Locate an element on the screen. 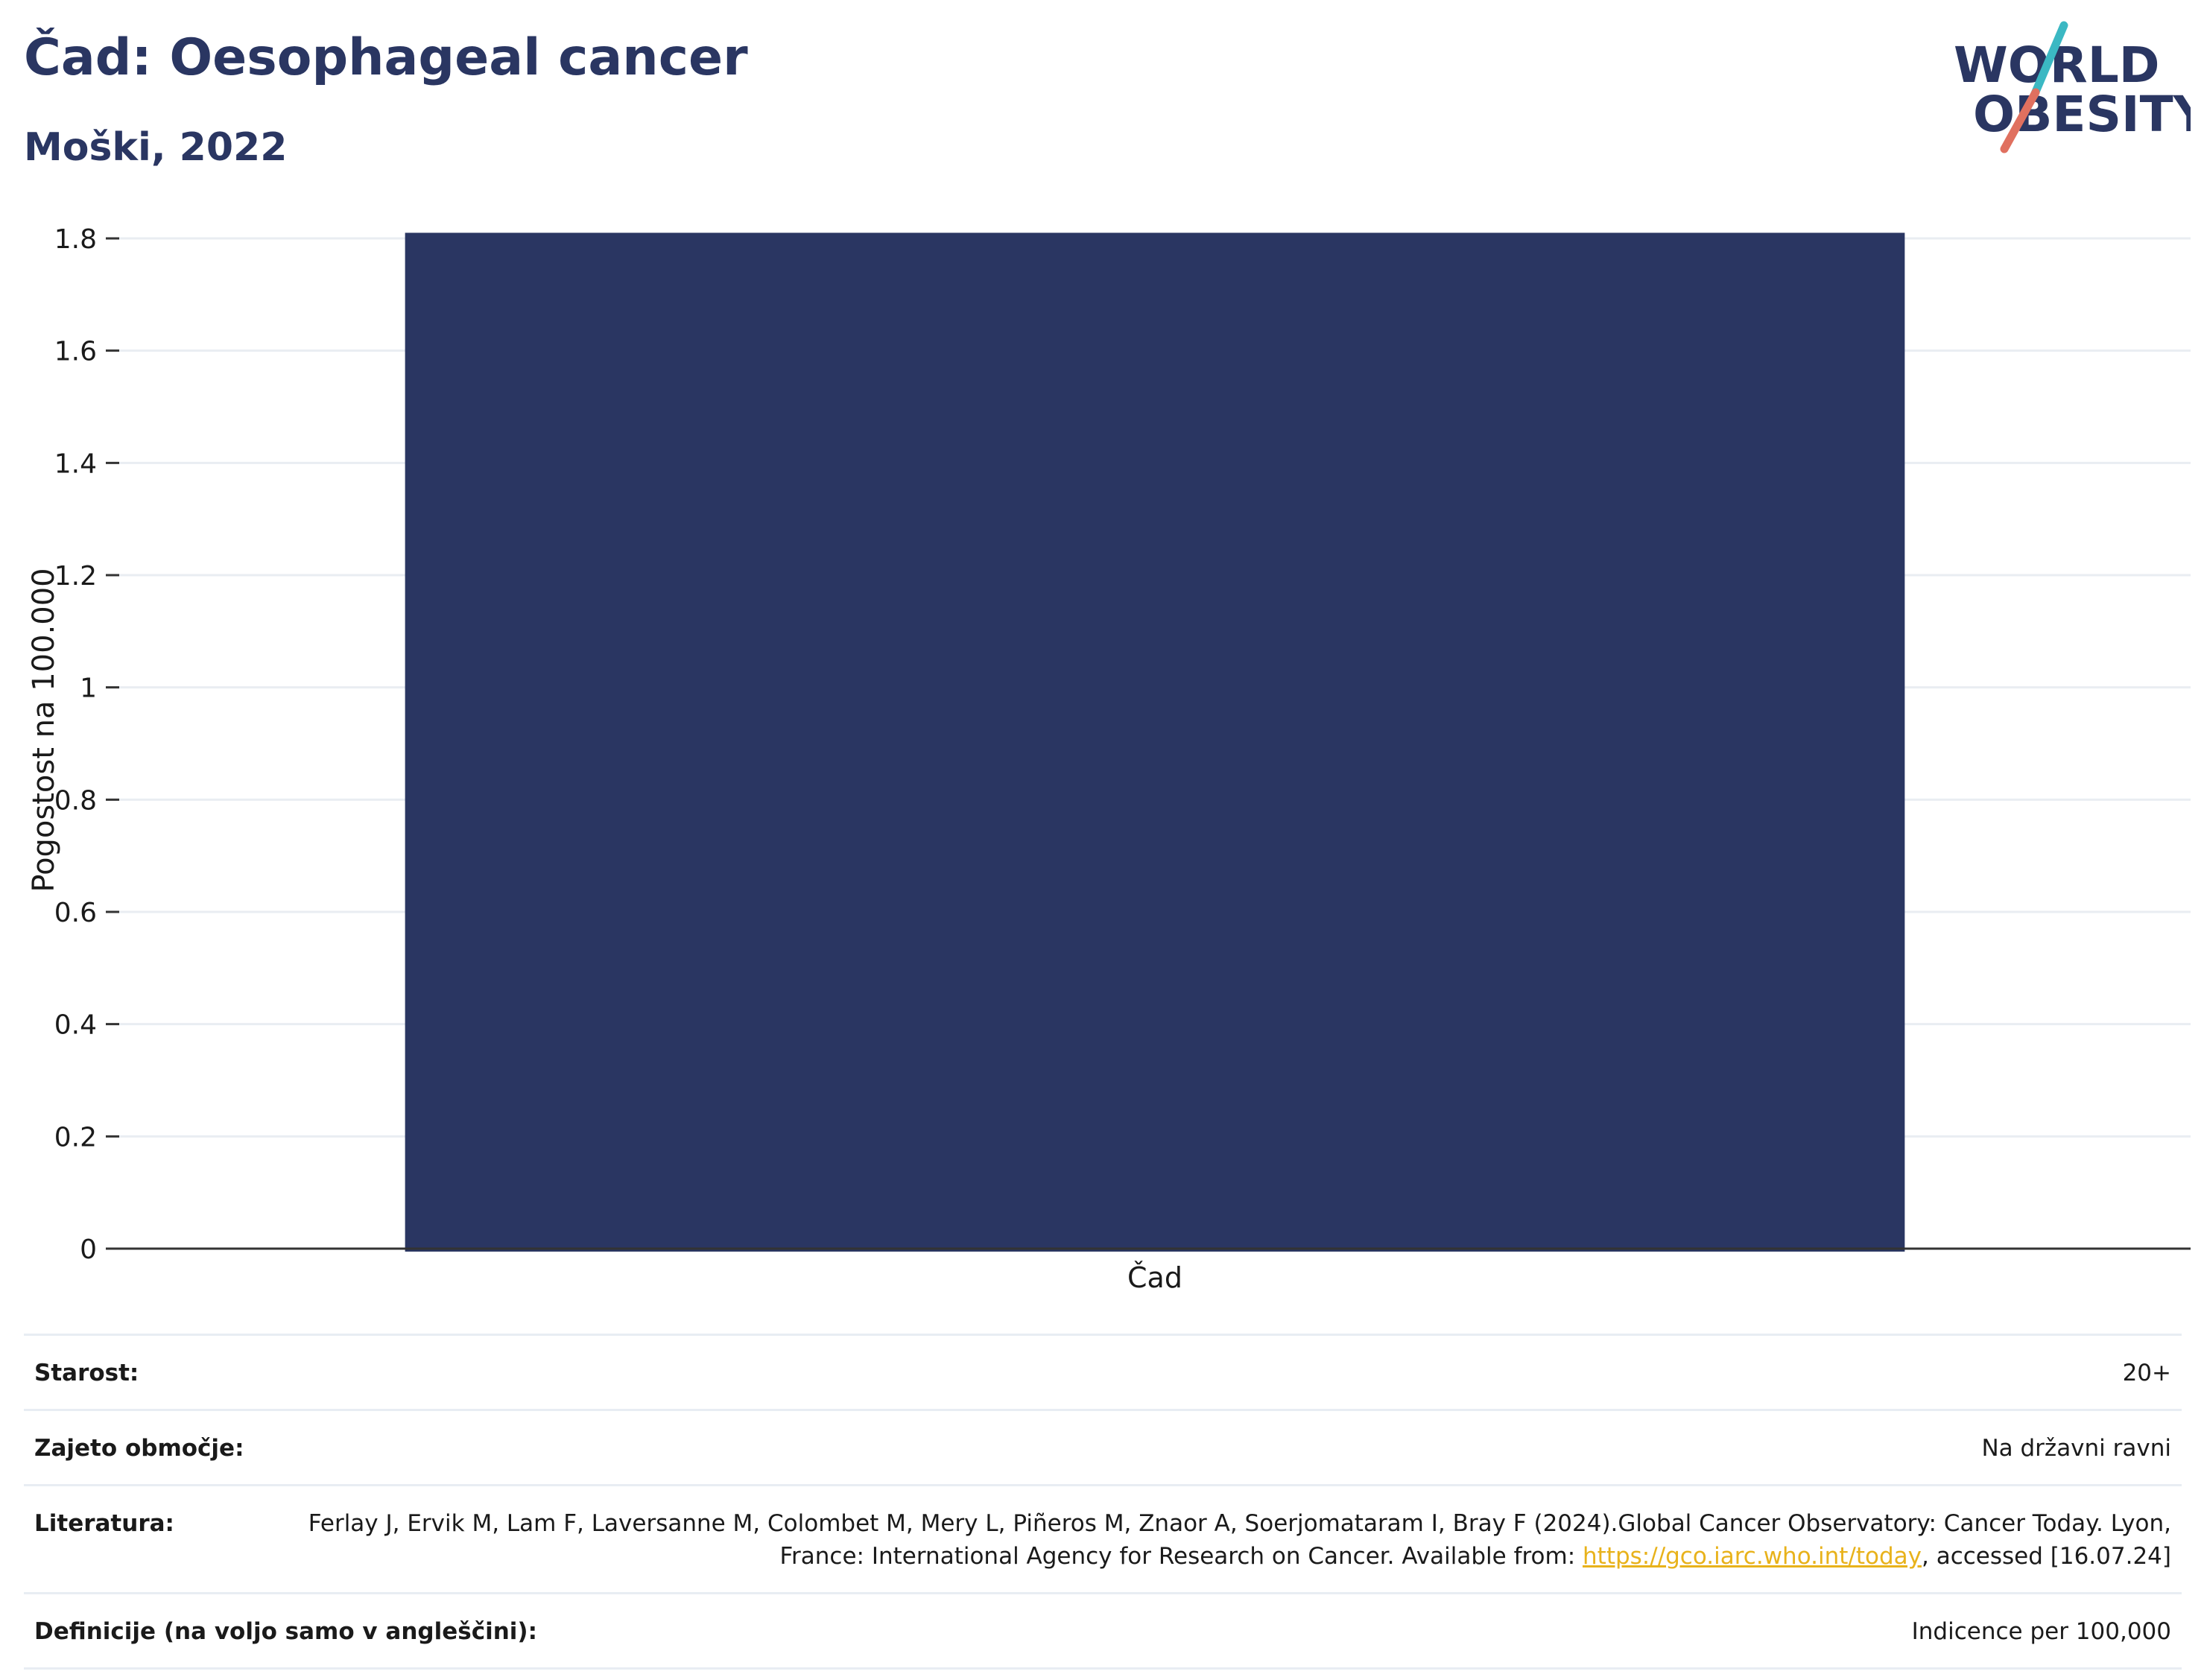  meta-age-value: 20+ is located at coordinates (2146, 1373).